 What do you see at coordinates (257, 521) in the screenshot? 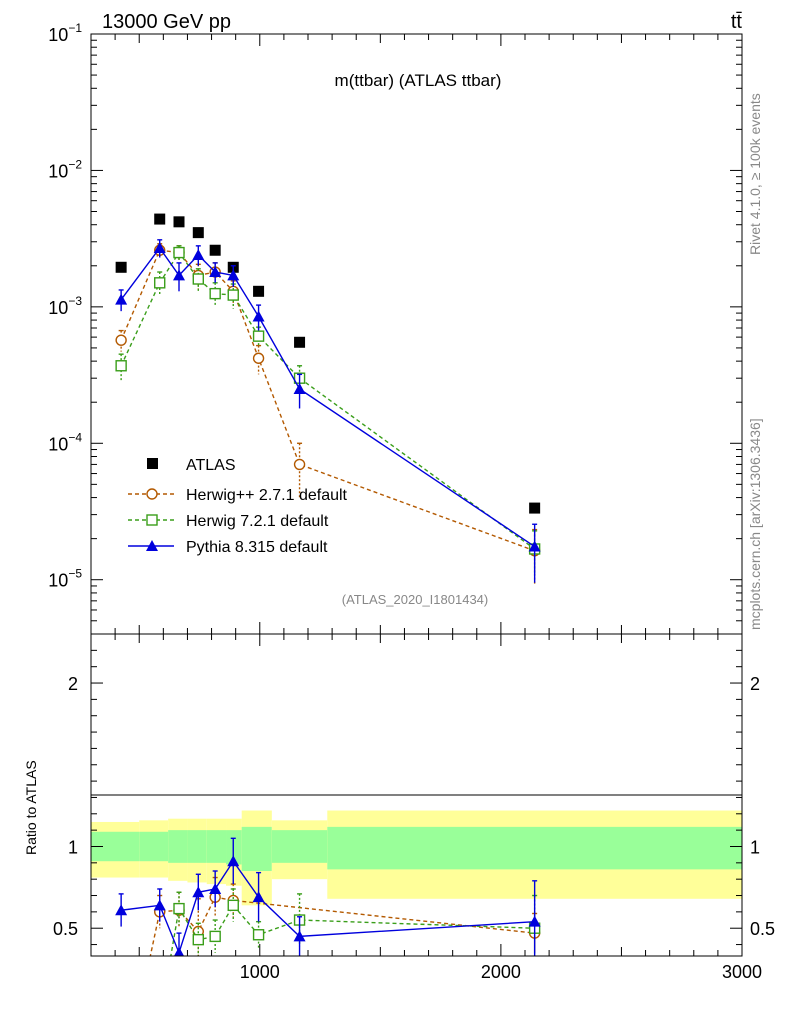
I see `legend-label-herwig7: Herwig 7.2.1 default` at bounding box center [257, 521].